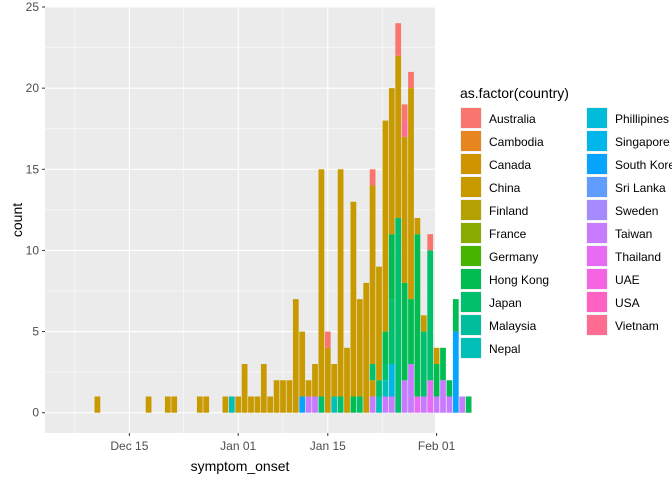 The width and height of the screenshot is (672, 485). I want to click on x-tick-label: Feb 01, so click(437, 446).